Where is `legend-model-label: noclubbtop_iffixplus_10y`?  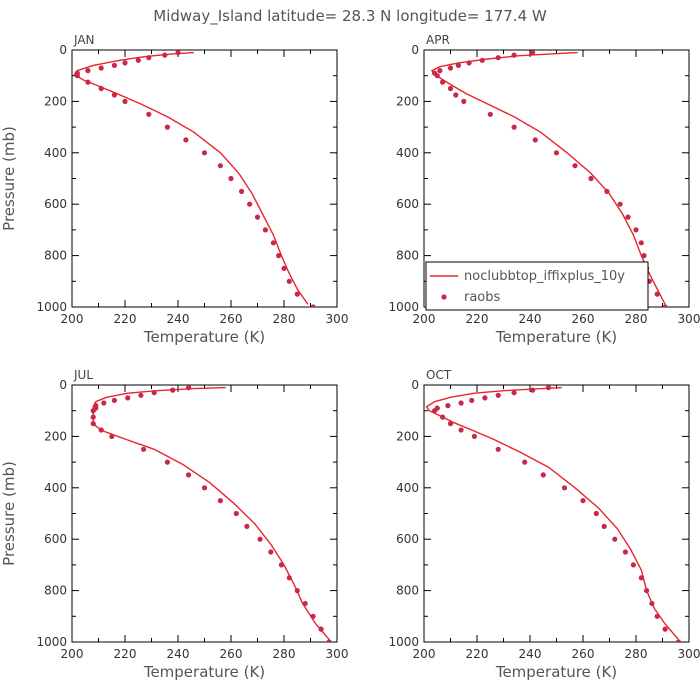
legend-model-label: noclubbtop_iffixplus_10y is located at coordinates (544, 276).